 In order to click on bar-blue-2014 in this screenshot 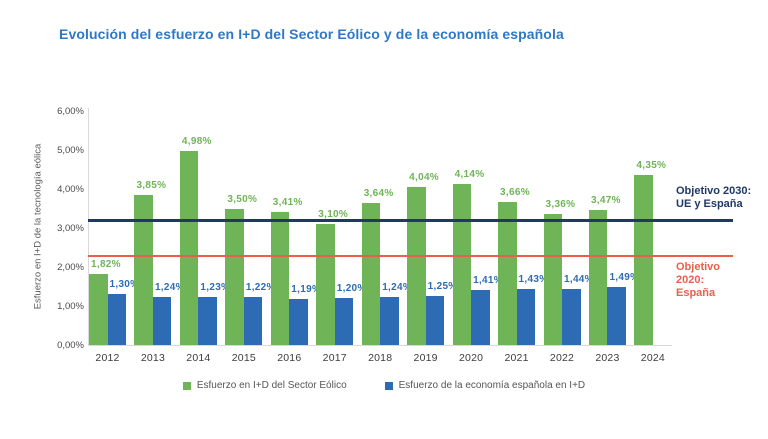, I will do `click(207, 321)`.